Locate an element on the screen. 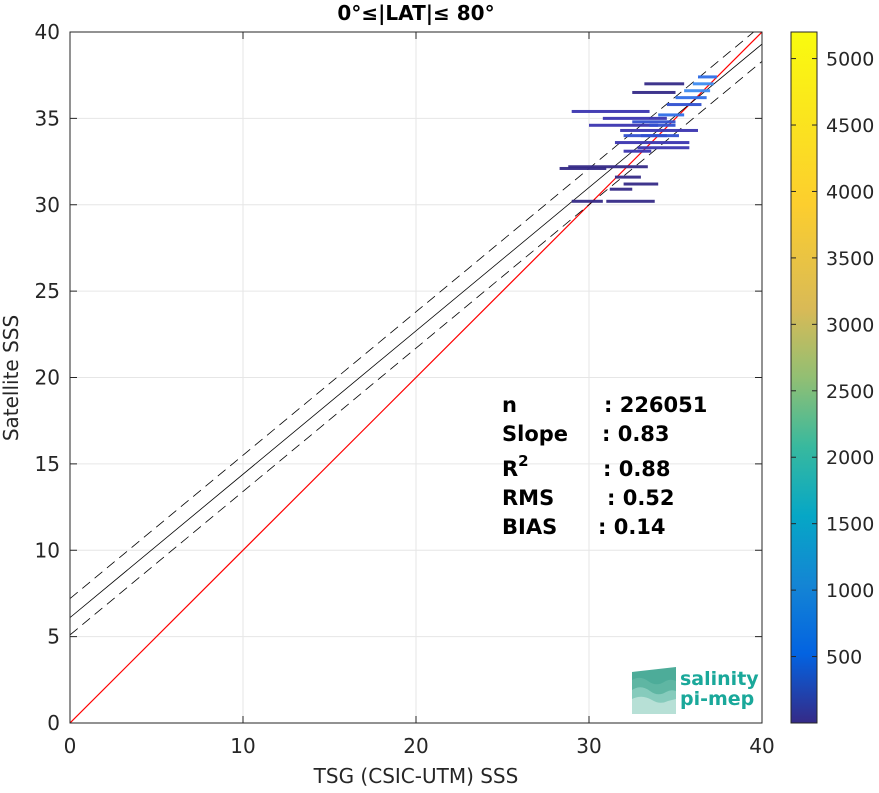 The height and width of the screenshot is (793, 879). stats-value: : 0.83 is located at coordinates (636, 434).